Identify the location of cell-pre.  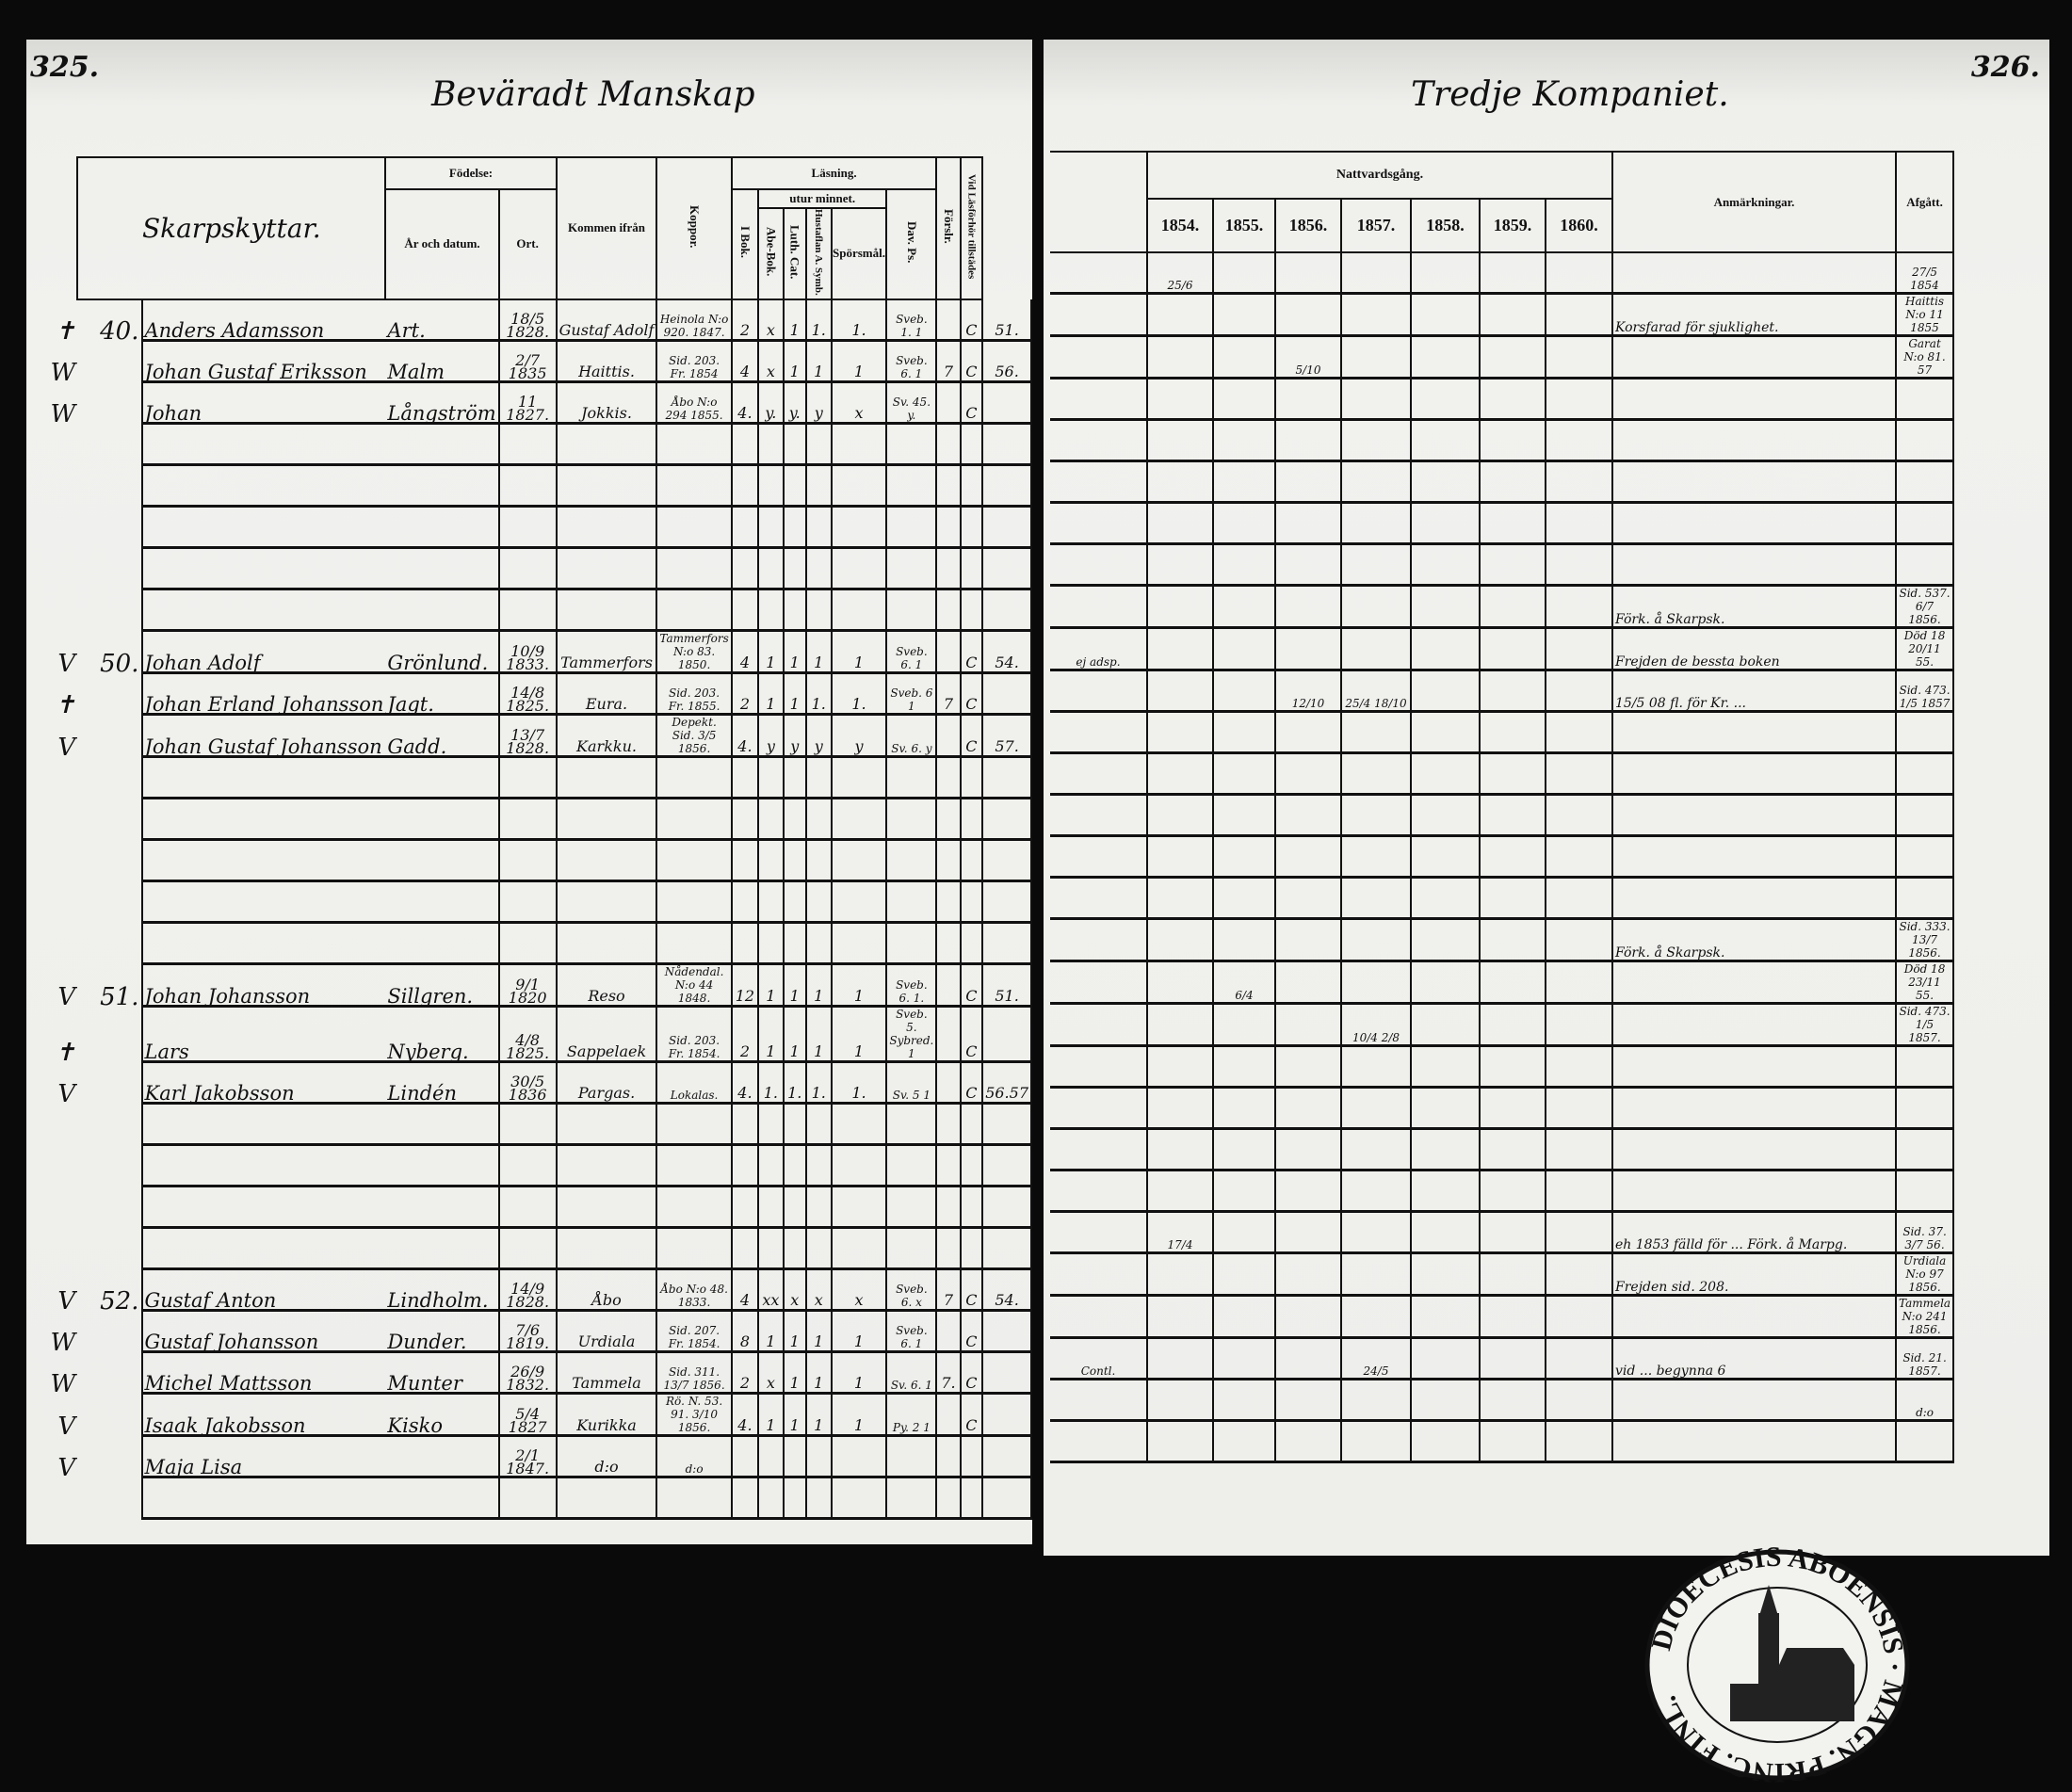
(1099, 1274).